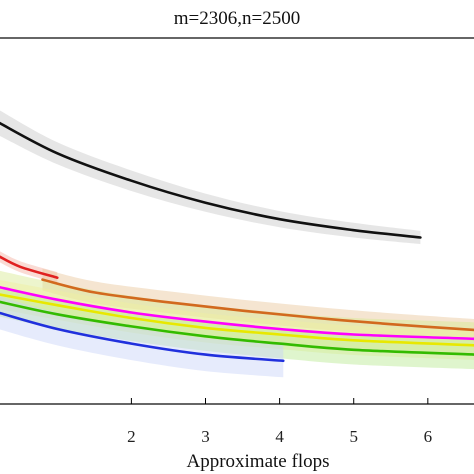 This screenshot has width=474, height=474. Describe the element at coordinates (257, 461) in the screenshot. I see `x-axis-label: Approximate flops` at that location.